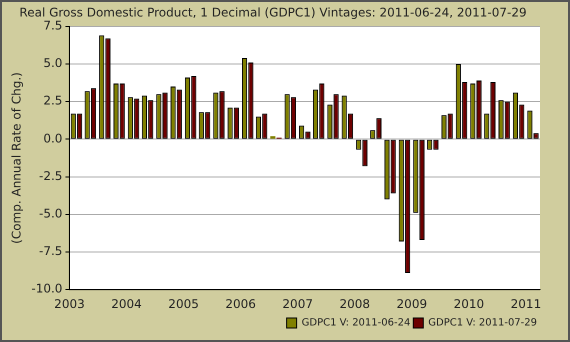 Image resolution: width=570 pixels, height=342 pixels. I want to click on x-tick-label: 2009, so click(412, 303).